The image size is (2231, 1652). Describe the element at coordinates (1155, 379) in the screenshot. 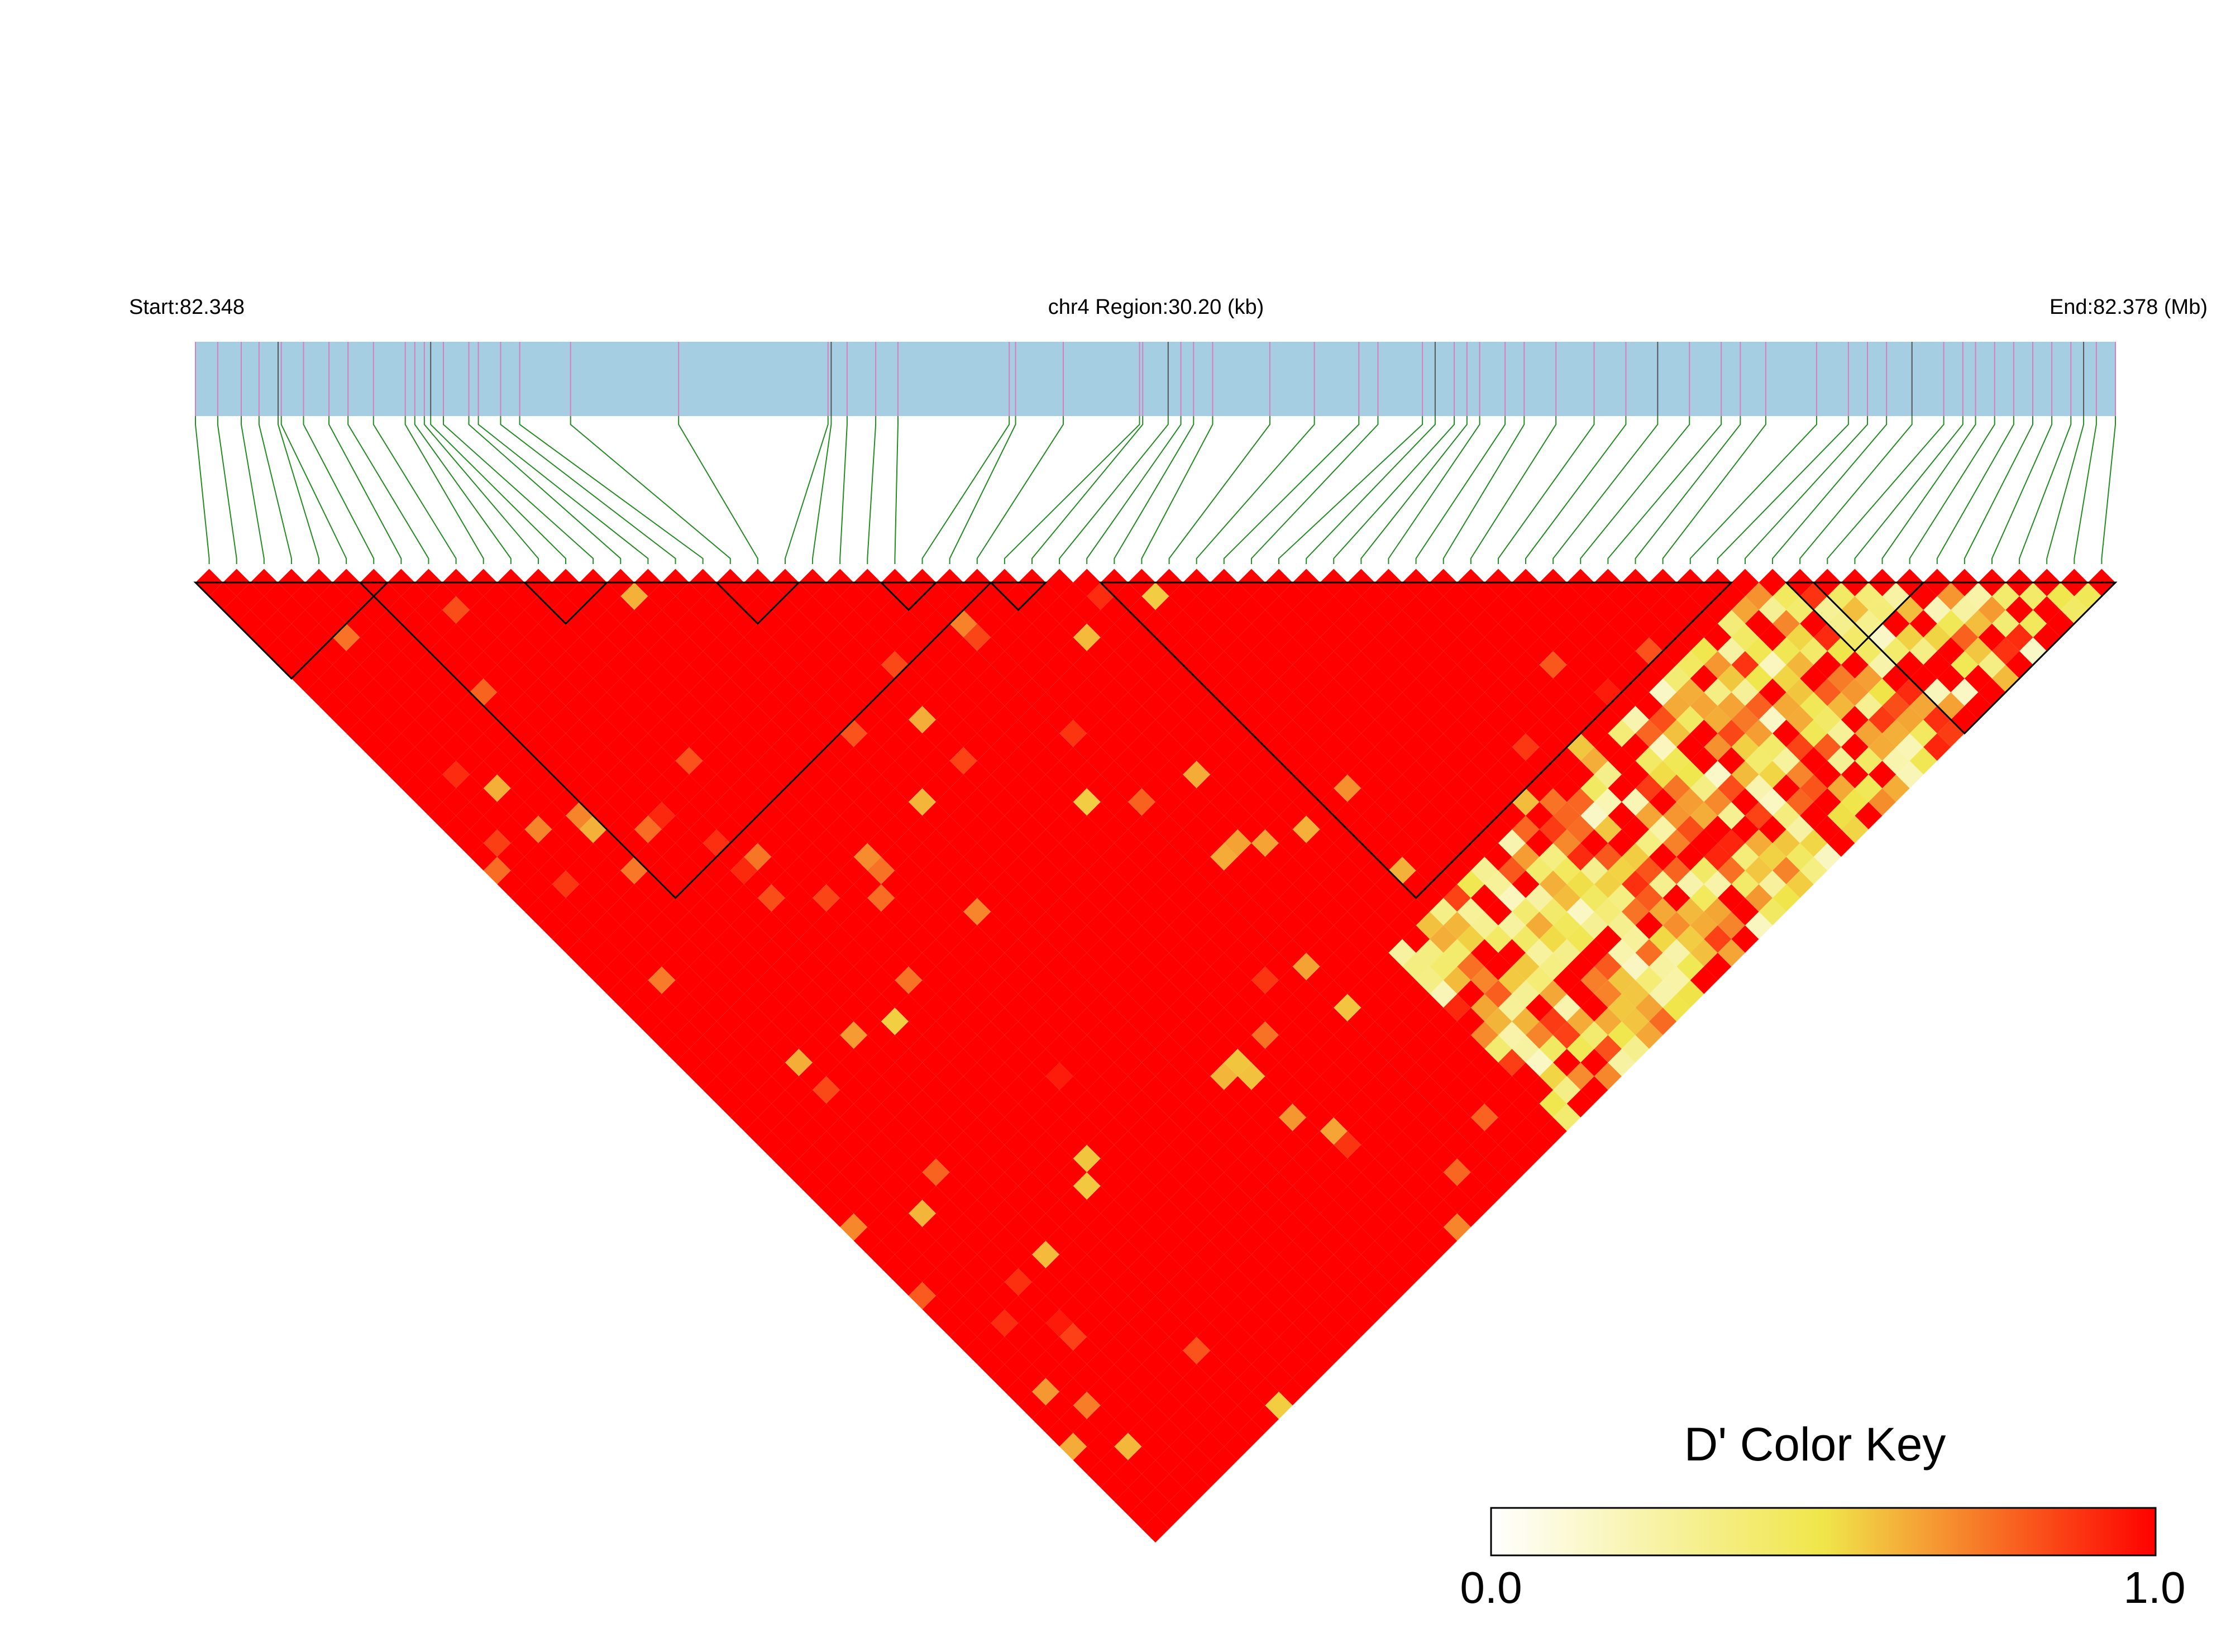

I see `snp-position-ticks` at that location.